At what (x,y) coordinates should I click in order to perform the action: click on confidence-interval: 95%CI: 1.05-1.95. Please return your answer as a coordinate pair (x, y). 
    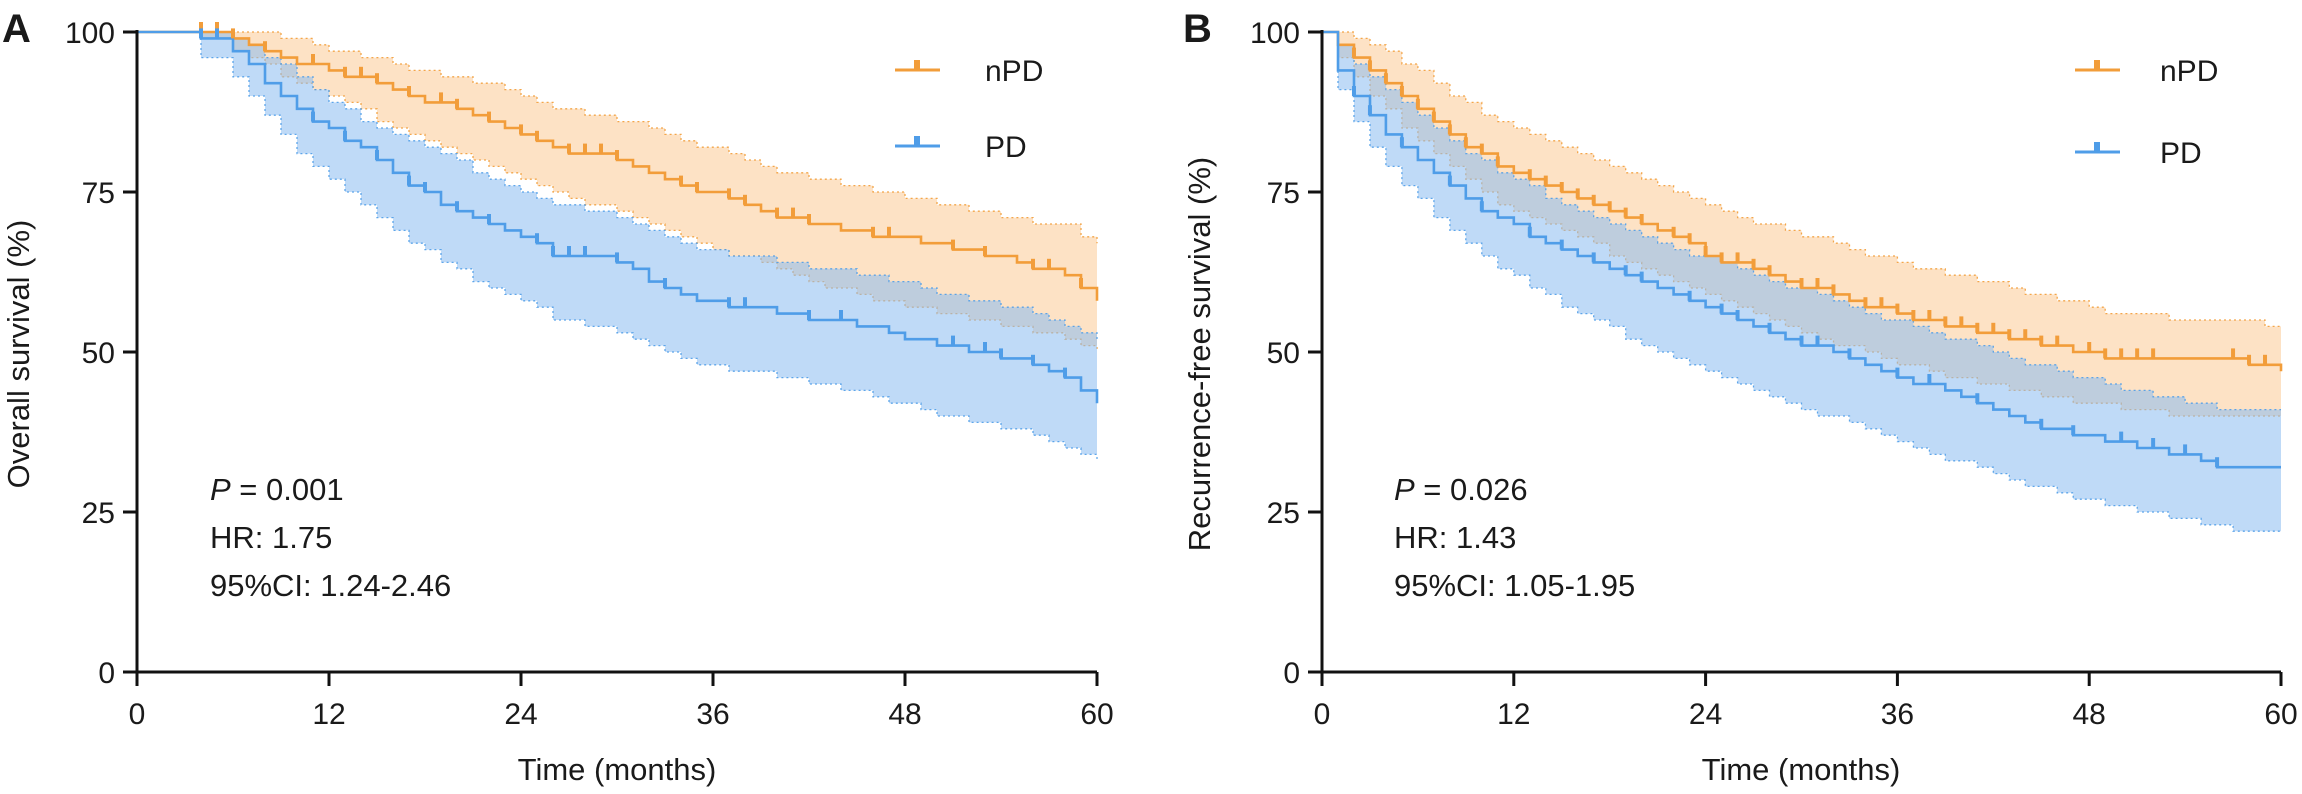
    Looking at the image, I should click on (1514, 585).